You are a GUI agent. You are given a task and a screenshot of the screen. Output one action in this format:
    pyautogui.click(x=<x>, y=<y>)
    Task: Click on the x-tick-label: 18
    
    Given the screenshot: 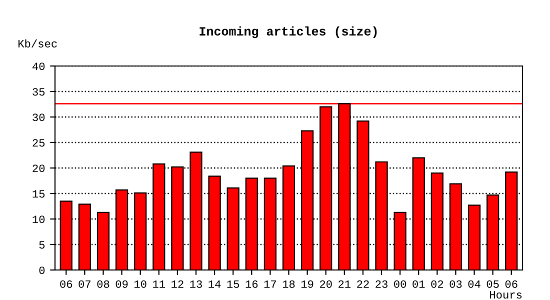 What is the action you would take?
    pyautogui.click(x=288, y=284)
    